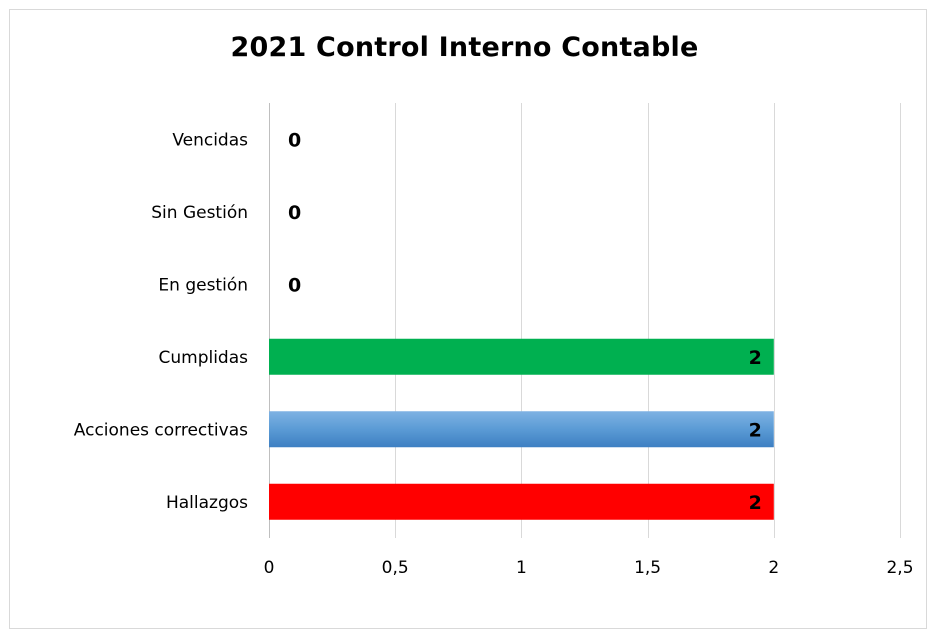 The image size is (929, 629). I want to click on category-label: Sin Gestión, so click(199, 213).